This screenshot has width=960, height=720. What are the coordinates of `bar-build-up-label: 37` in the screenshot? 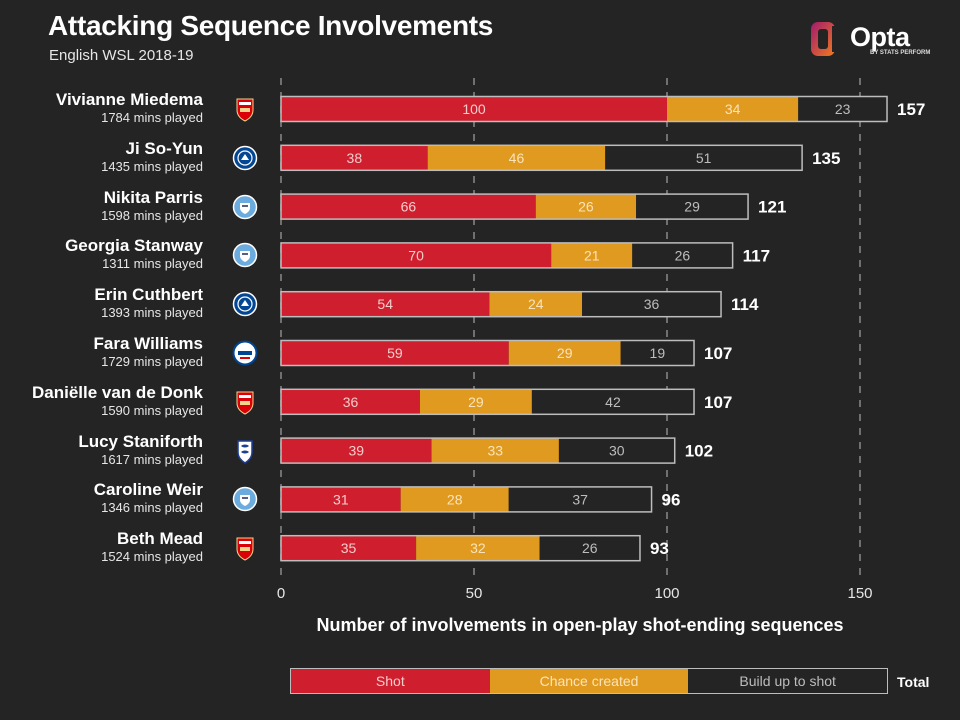 It's located at (580, 499).